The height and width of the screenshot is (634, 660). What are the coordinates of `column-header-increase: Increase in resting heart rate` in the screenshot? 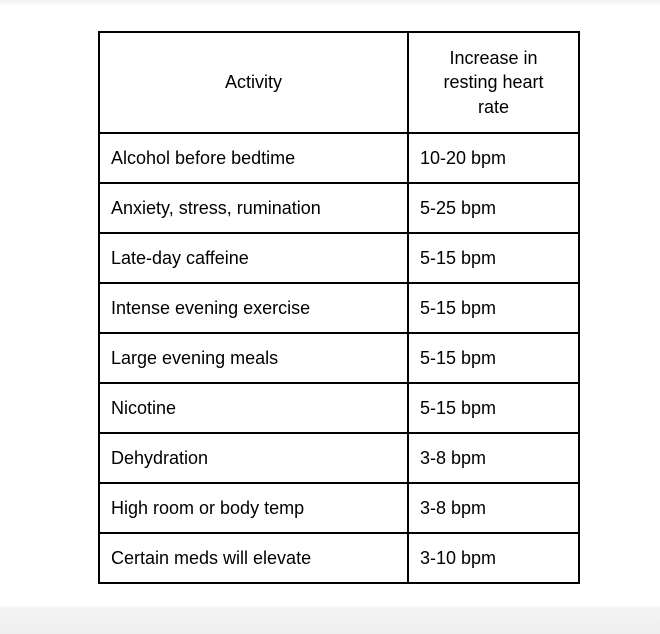 It's located at (493, 82).